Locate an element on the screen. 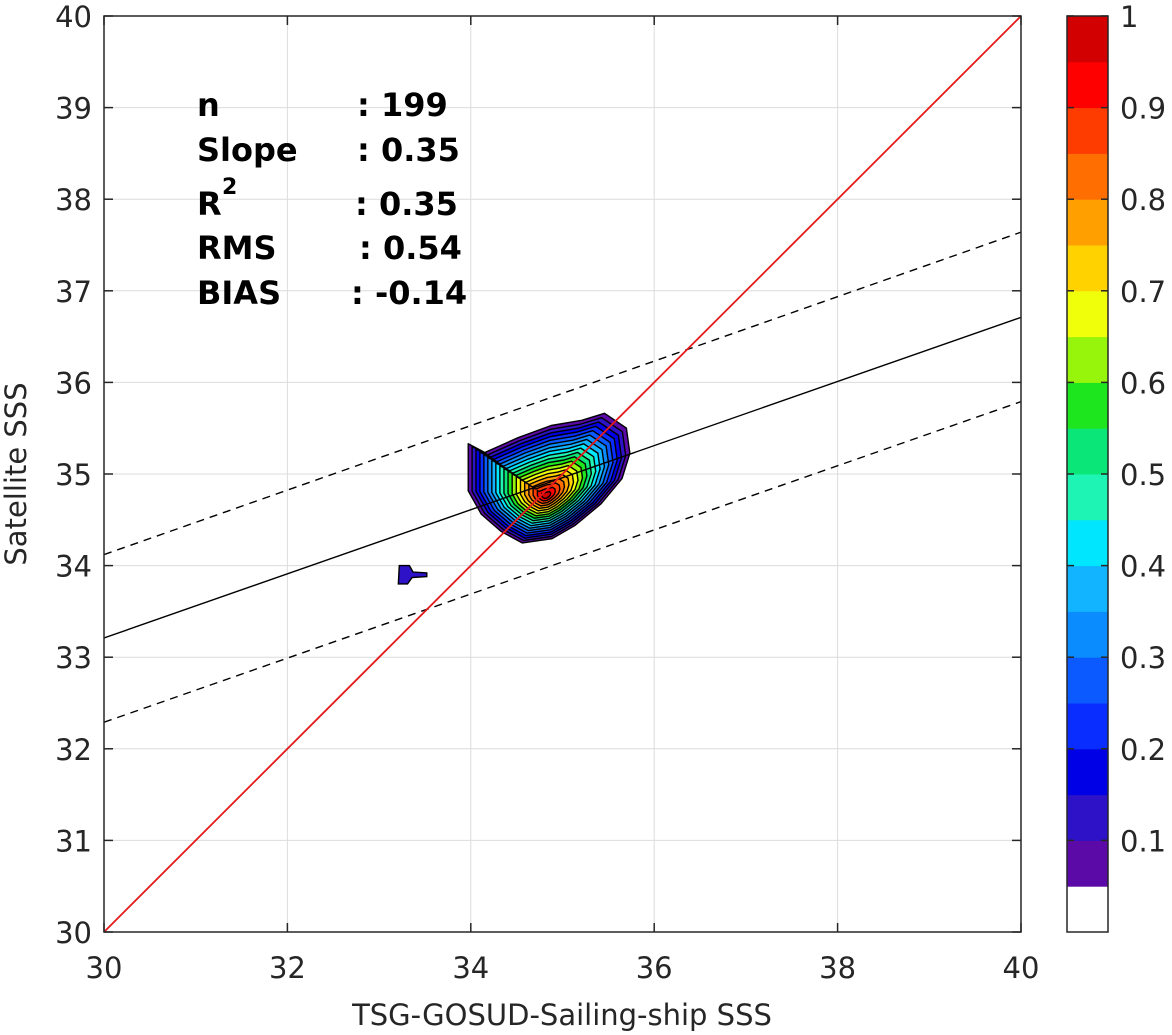 The image size is (1172, 1035). colorbar-tick-label: 0.6 is located at coordinates (1143, 383).